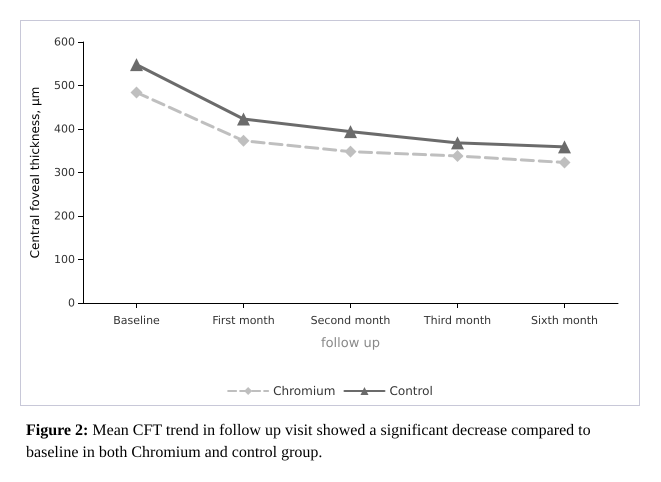 The height and width of the screenshot is (482, 661). I want to click on x-tick-label: First month, so click(243, 320).